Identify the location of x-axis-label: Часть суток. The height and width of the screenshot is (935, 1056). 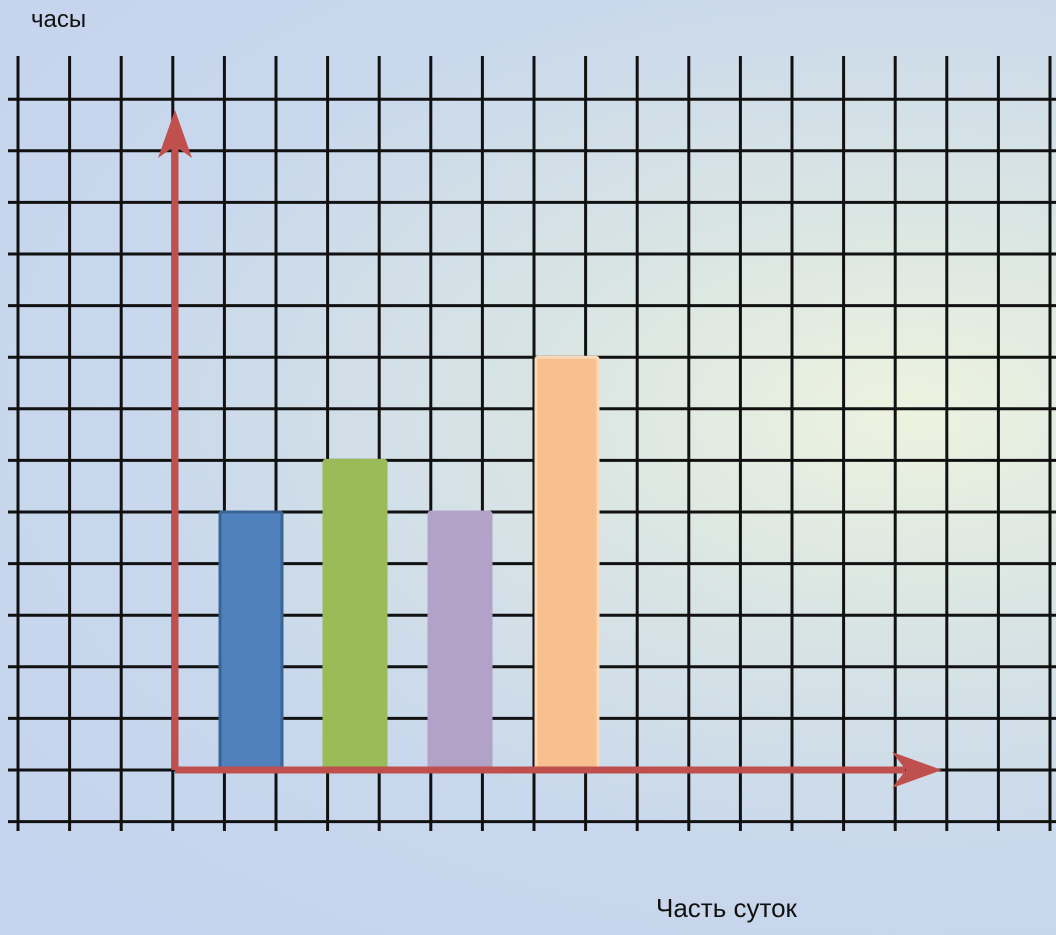
(726, 908).